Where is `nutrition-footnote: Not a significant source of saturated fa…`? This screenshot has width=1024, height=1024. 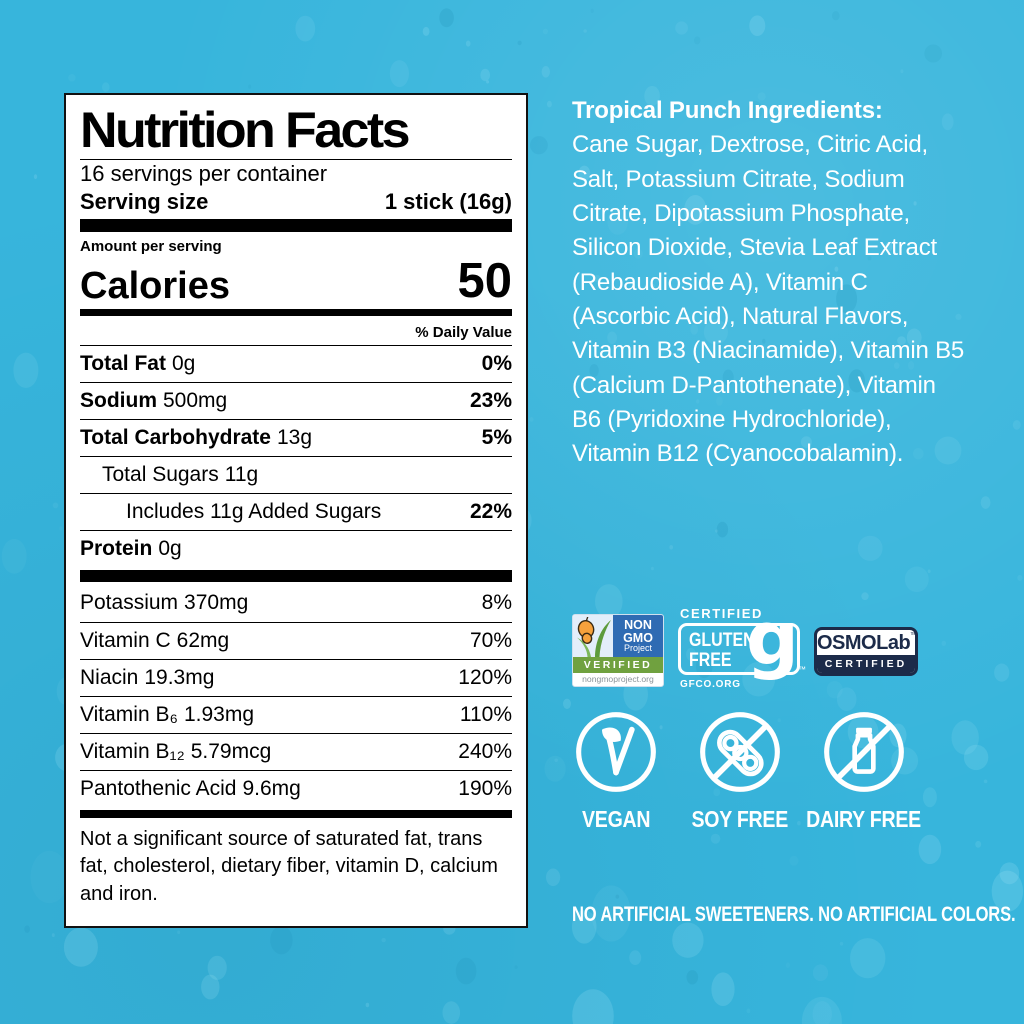 nutrition-footnote: Not a significant source of saturated fa… is located at coordinates (289, 866).